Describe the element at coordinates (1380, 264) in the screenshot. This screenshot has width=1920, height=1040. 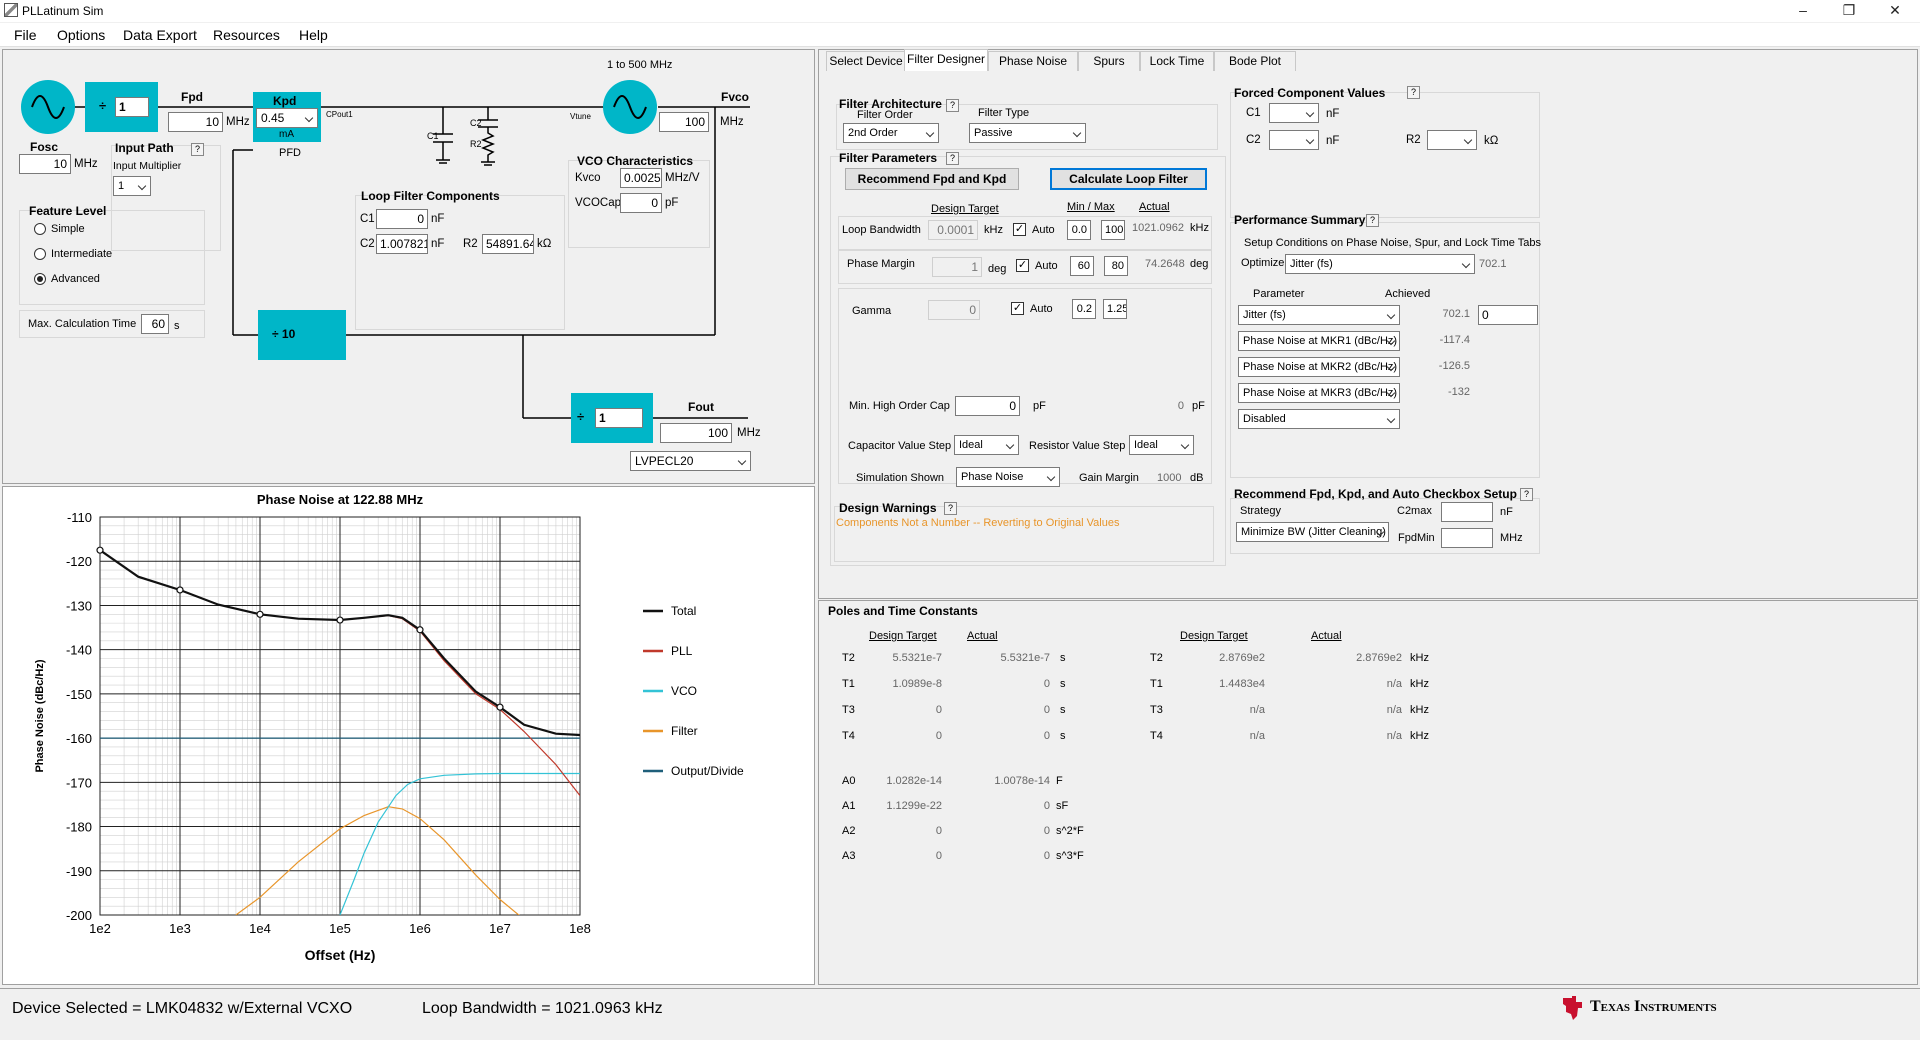
I see `optimize-select: Jitter (fs)` at that location.